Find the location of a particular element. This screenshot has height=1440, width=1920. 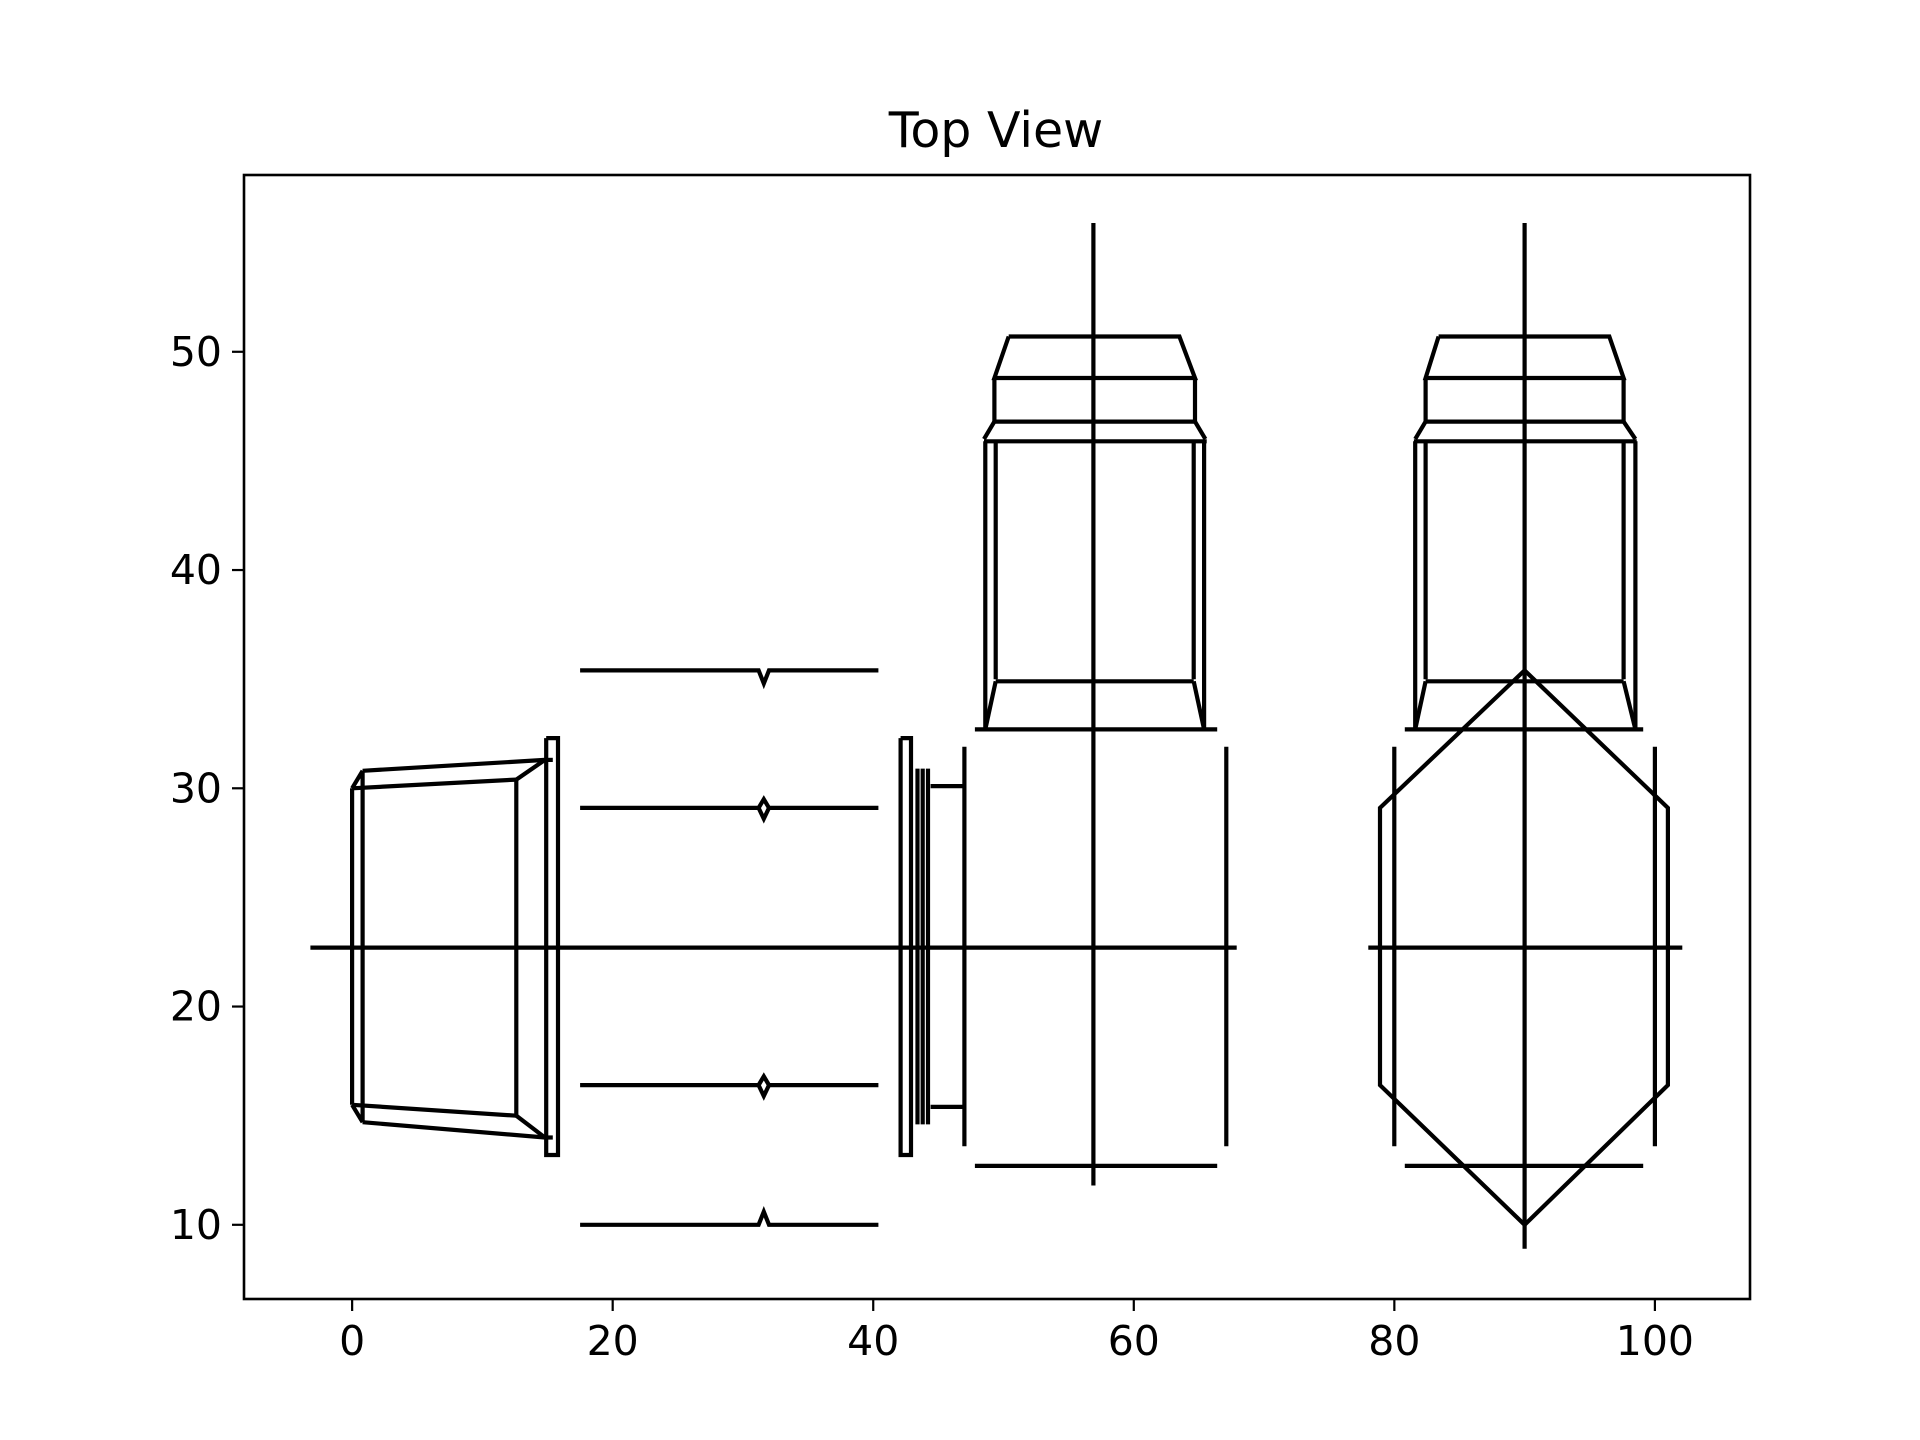

x-tick-label: 20 is located at coordinates (613, 1341).